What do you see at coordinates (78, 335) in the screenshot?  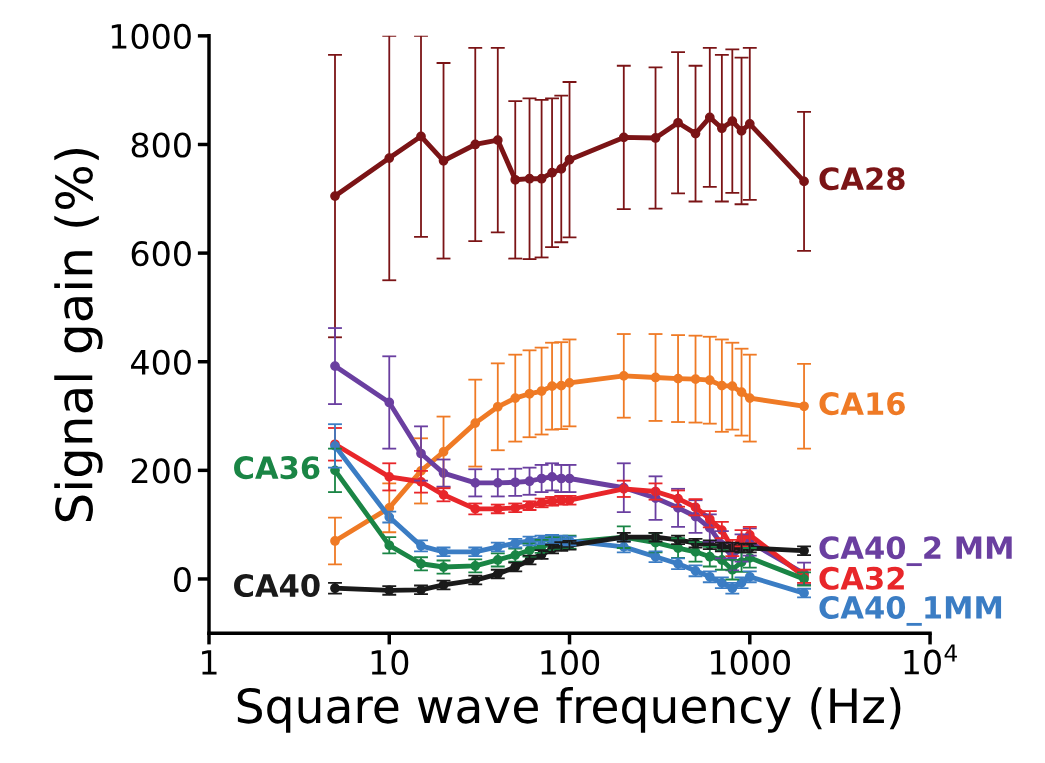 I see `y-axis-title: Signal gain (%)` at bounding box center [78, 335].